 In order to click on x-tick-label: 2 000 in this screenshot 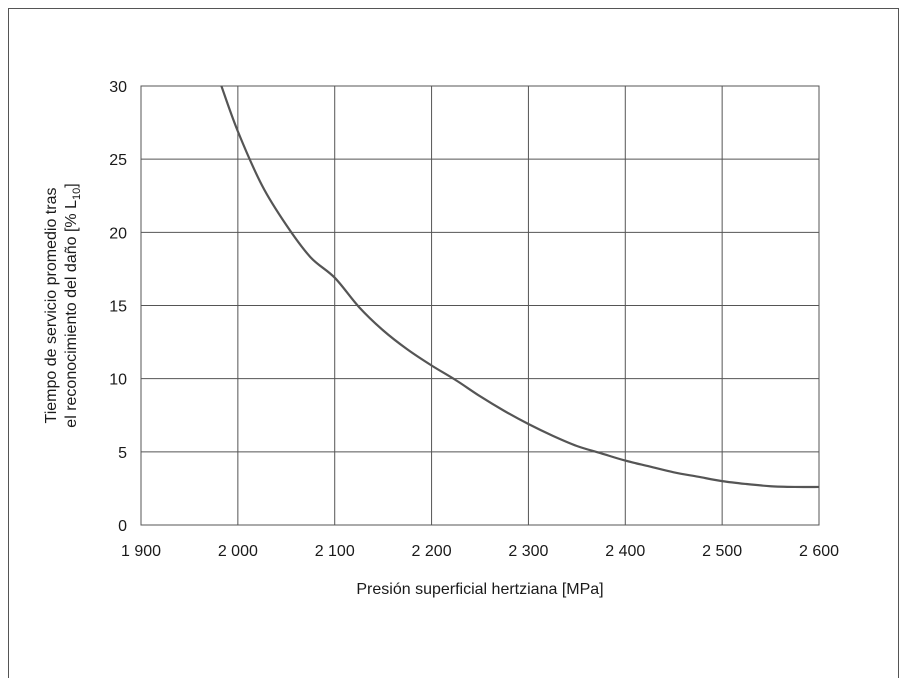, I will do `click(238, 551)`.